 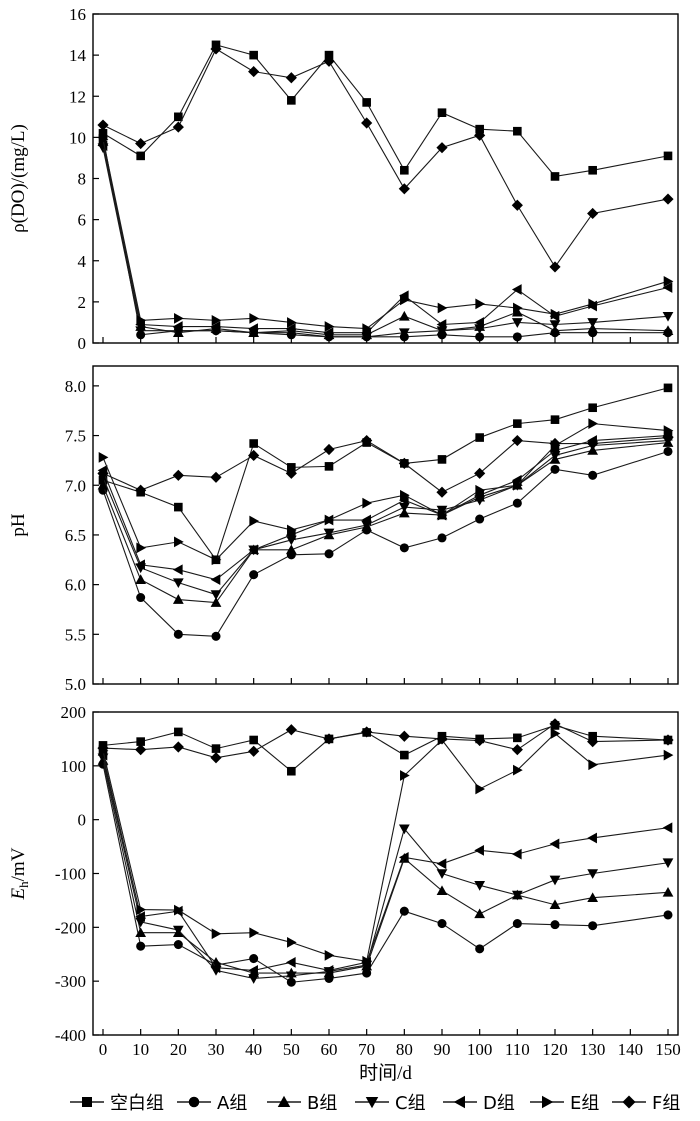 I want to click on legend-label: D组, so click(x=499, y=1103).